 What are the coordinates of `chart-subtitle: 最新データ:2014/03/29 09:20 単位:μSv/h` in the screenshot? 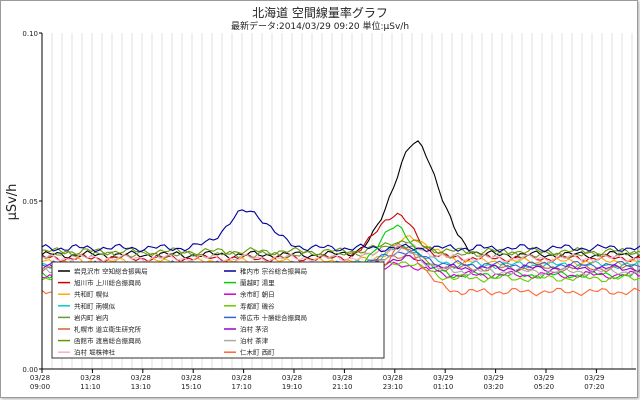 It's located at (320, 27).